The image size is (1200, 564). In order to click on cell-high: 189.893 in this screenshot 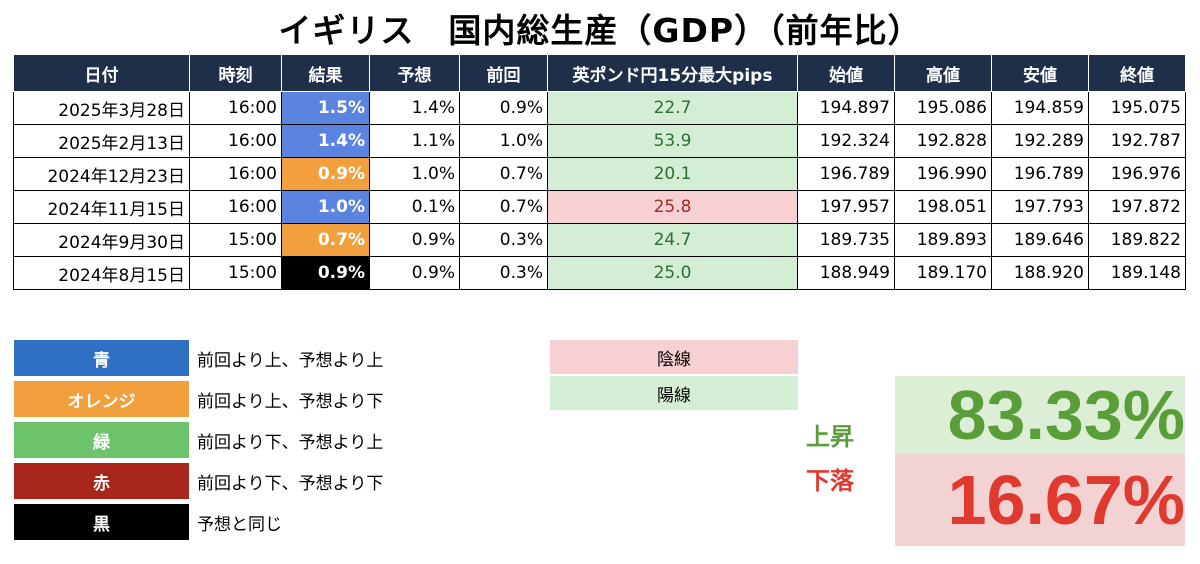, I will do `click(943, 240)`.